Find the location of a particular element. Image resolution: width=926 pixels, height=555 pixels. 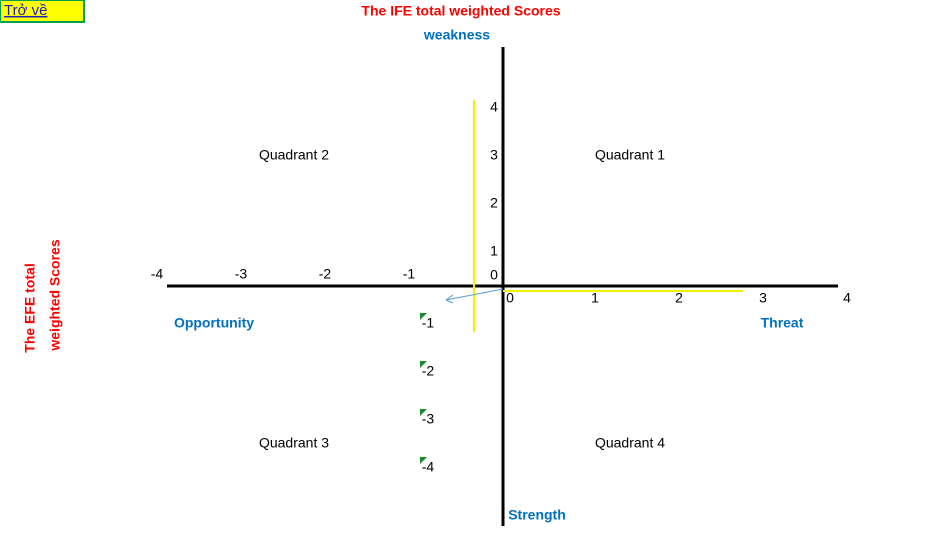

x-tick-label: -1 is located at coordinates (409, 274).